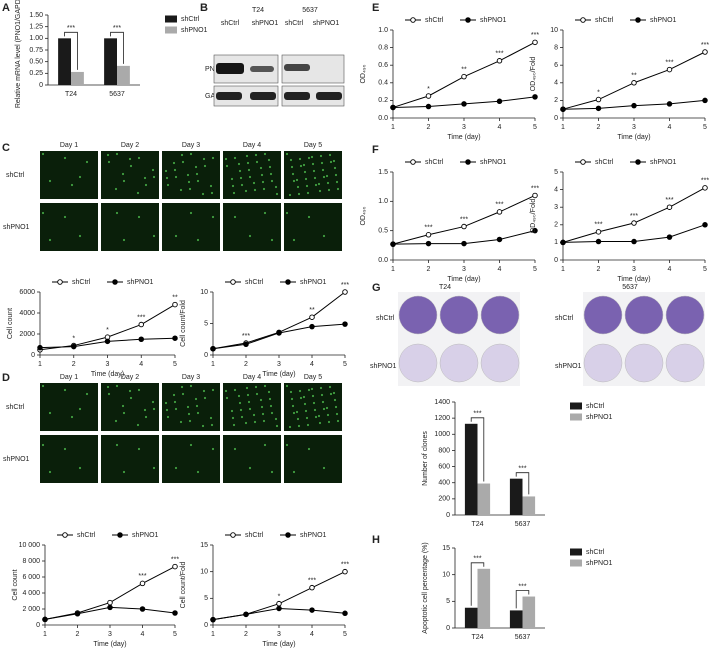 The height and width of the screenshot is (650, 709). I want to click on bar, so click(484, 598).